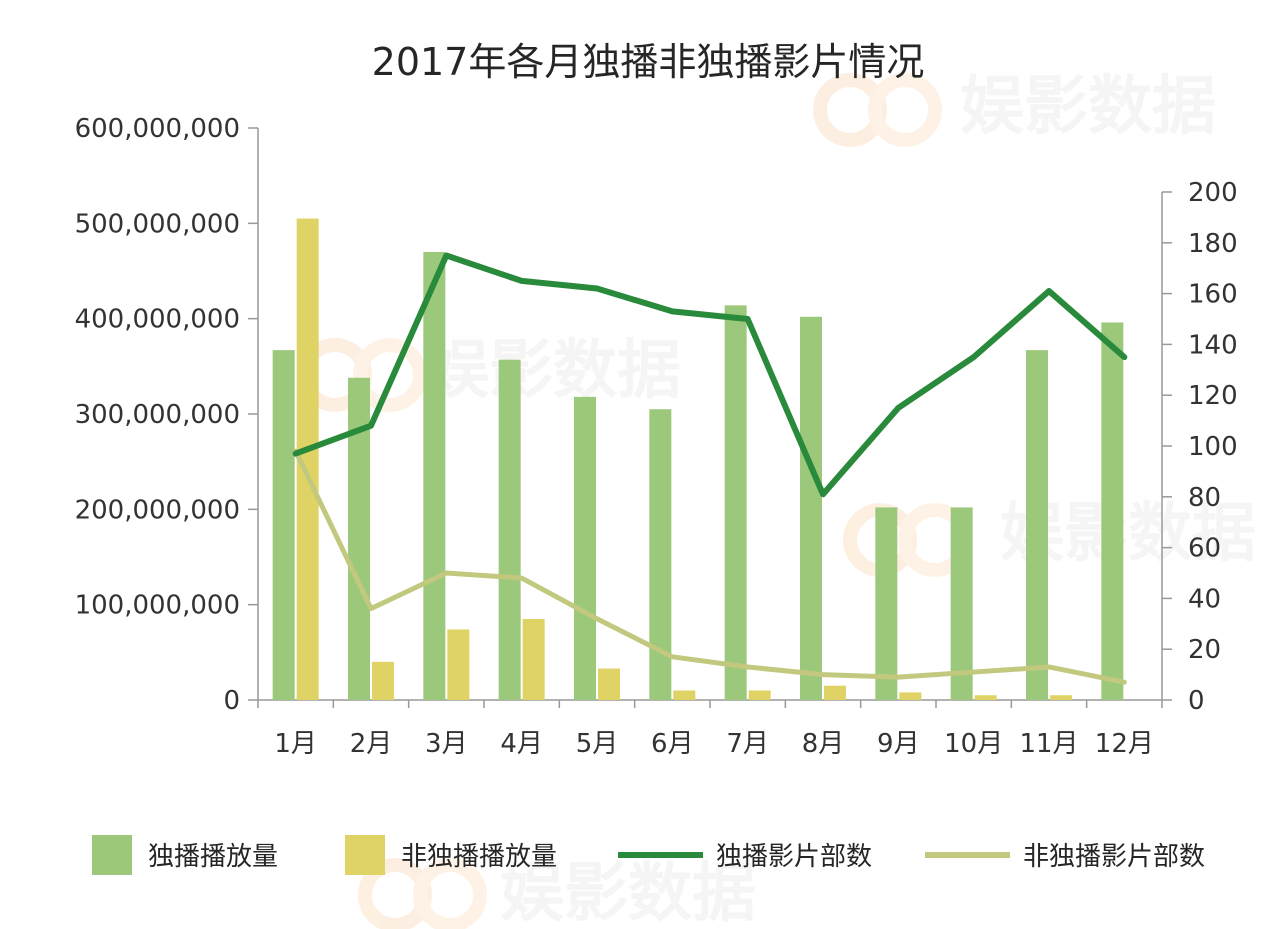 Image resolution: width=1280 pixels, height=929 pixels. I want to click on right-tick-label: 160, so click(1213, 295).